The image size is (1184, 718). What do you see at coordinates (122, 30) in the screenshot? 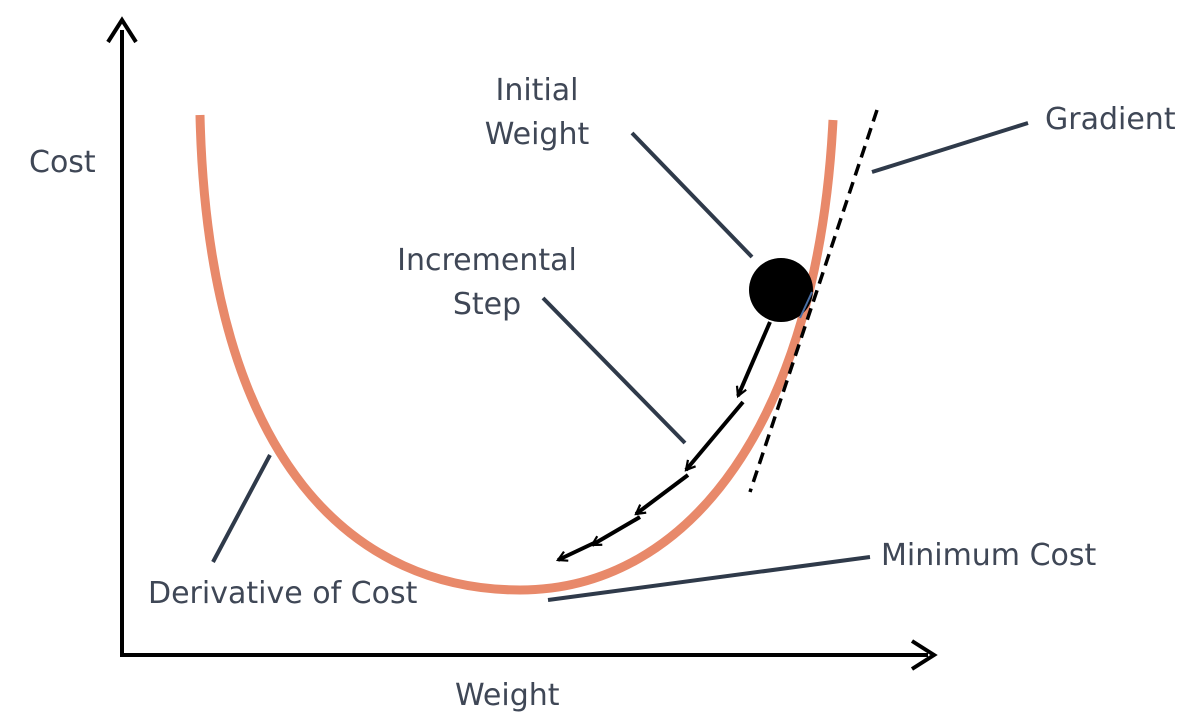
I see `y-axis-arrow-icon` at bounding box center [122, 30].